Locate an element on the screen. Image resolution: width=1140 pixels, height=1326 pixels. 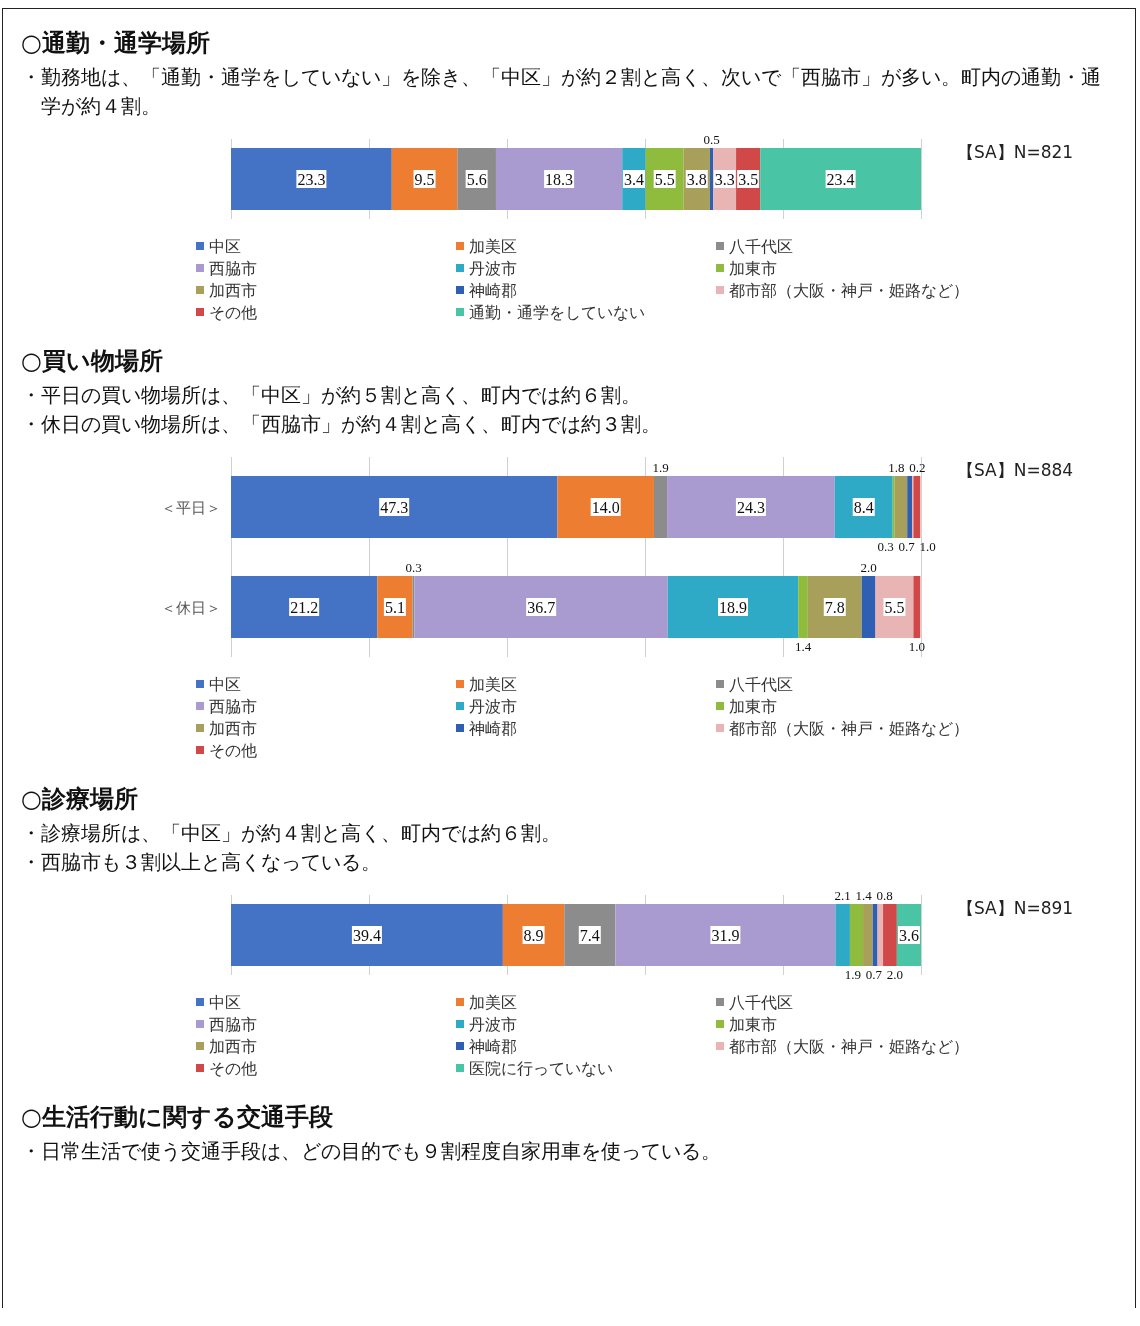
data-label: 23.3 is located at coordinates (311, 179).